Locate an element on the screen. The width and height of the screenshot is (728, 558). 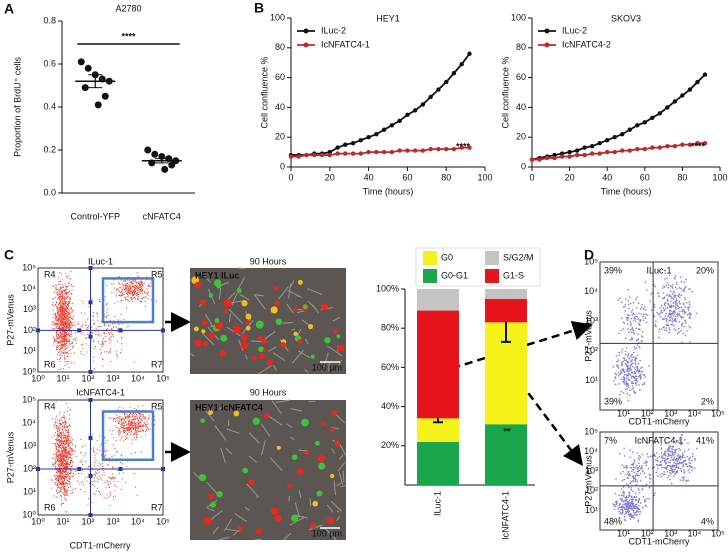
cell-process is located at coordinates (343, 476).